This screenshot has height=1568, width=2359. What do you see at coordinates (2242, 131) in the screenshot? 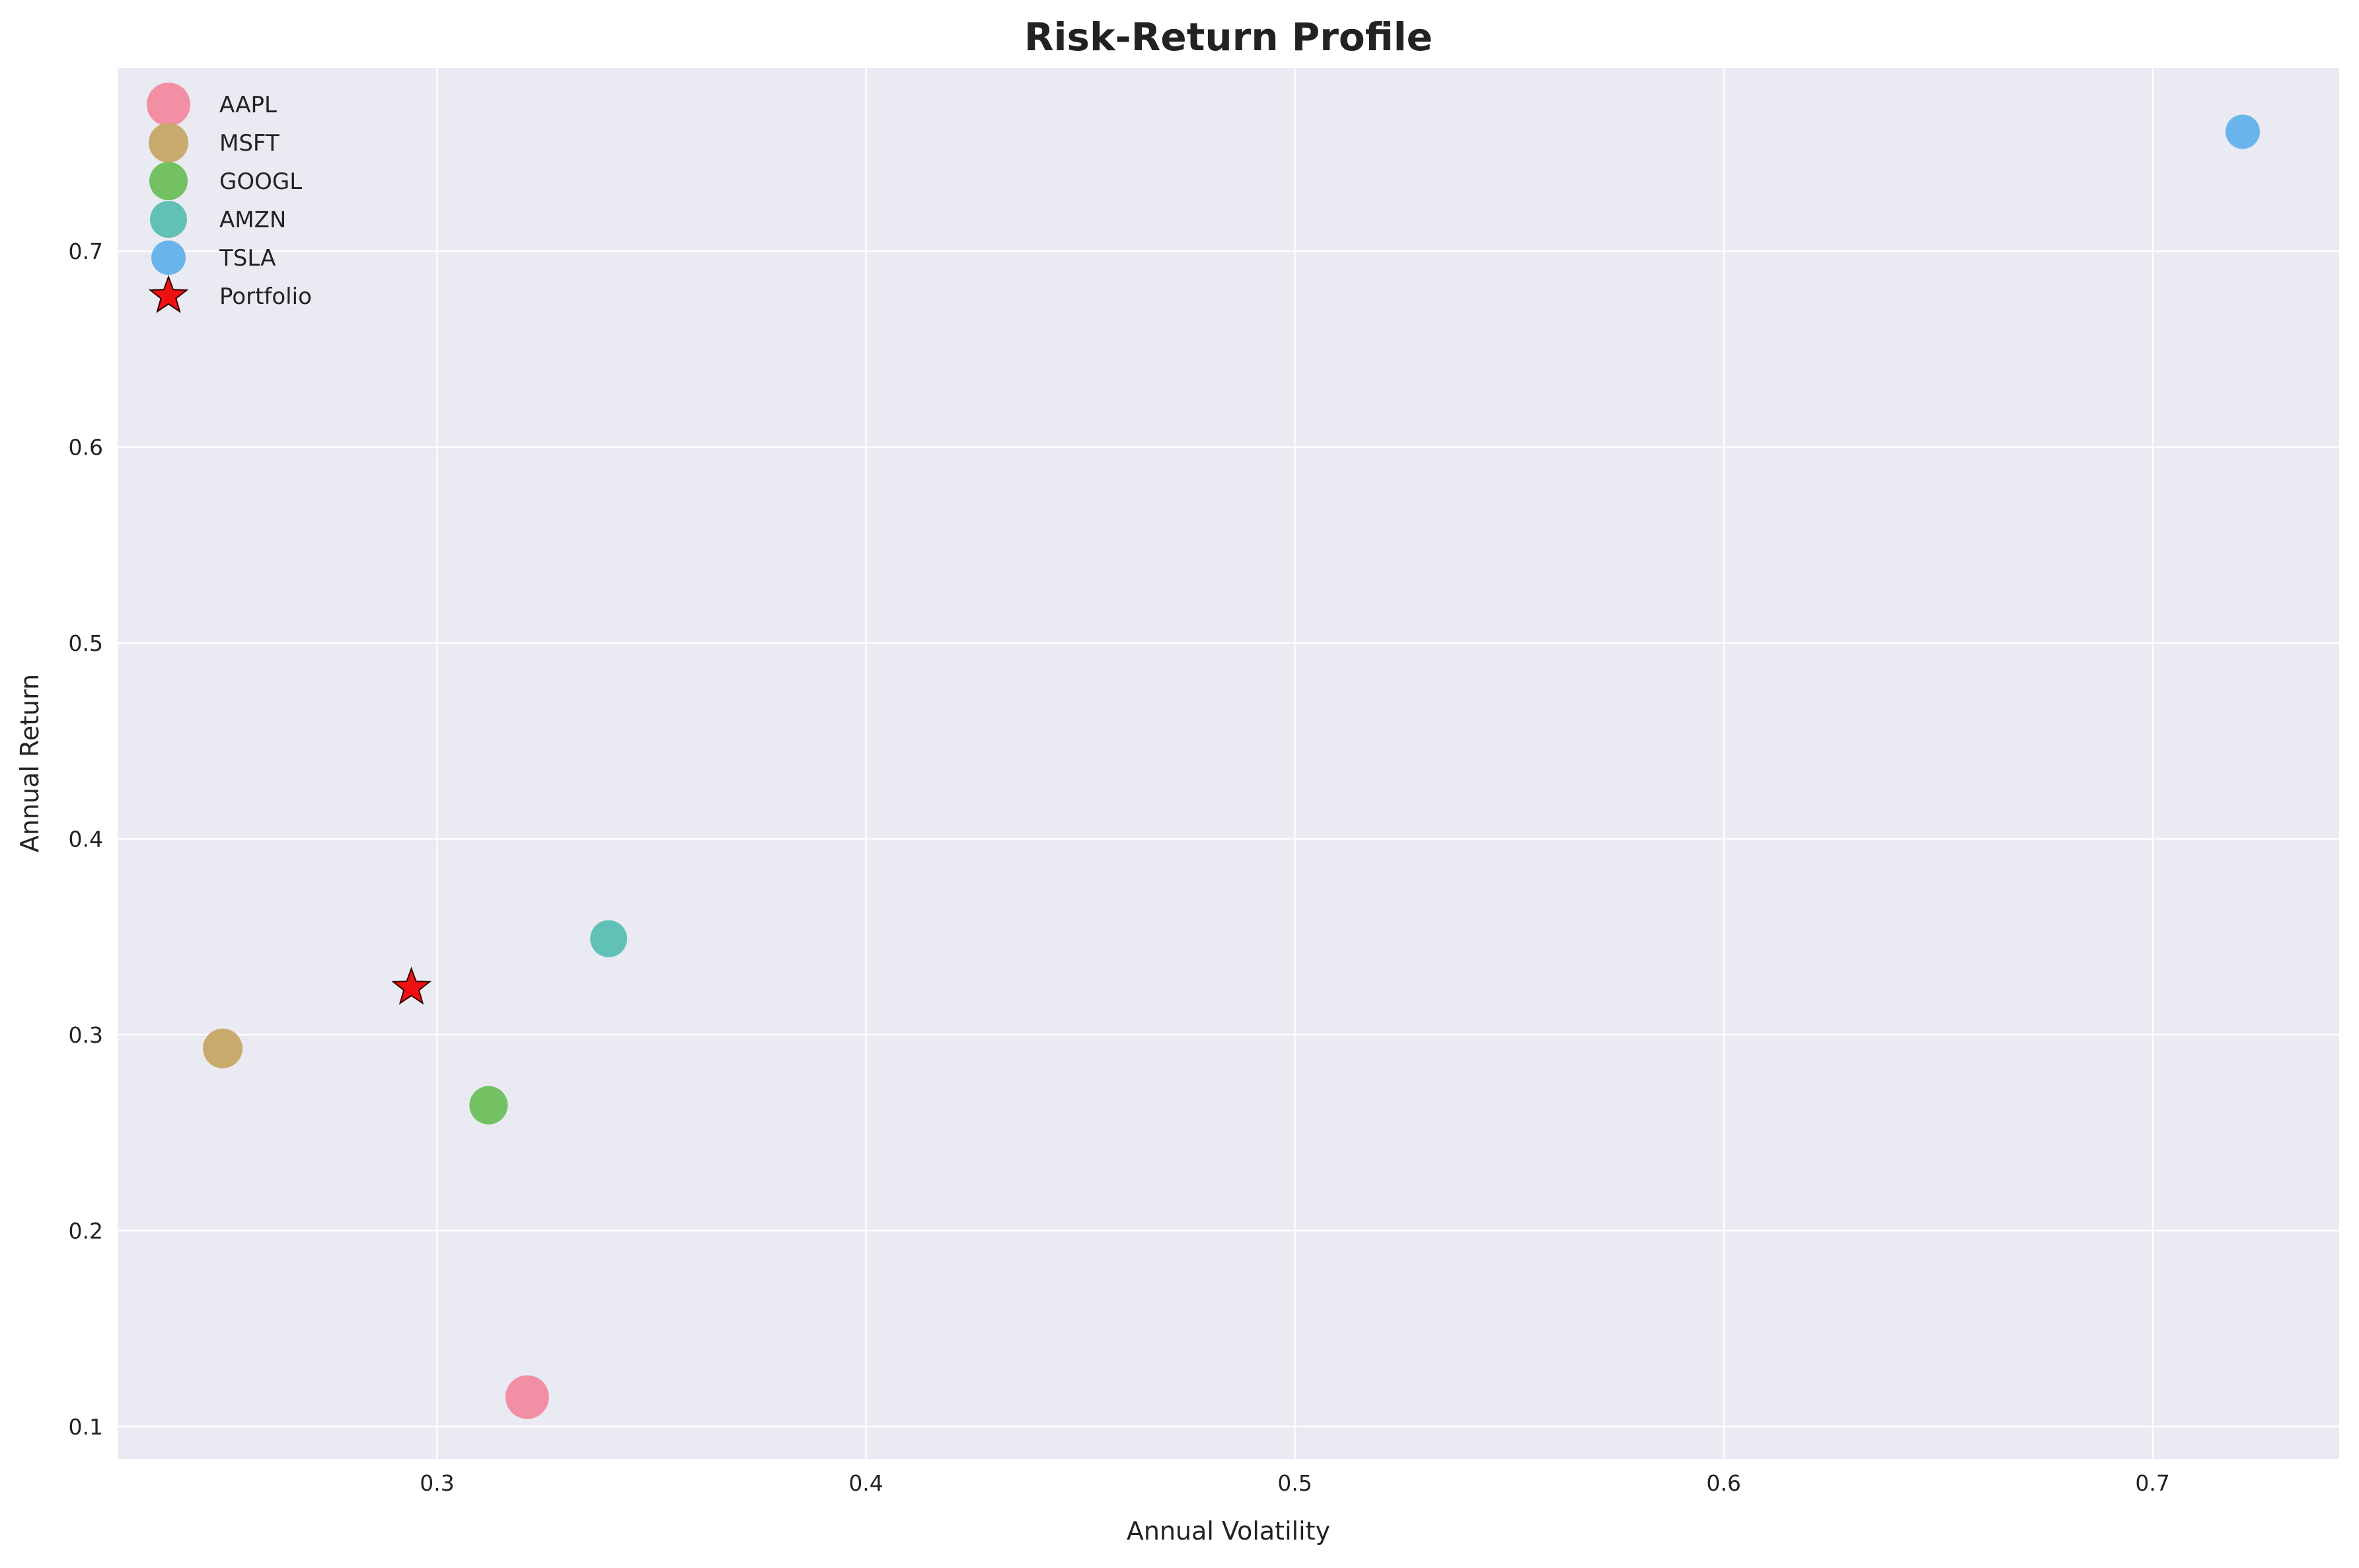
I see `point-tsla` at bounding box center [2242, 131].